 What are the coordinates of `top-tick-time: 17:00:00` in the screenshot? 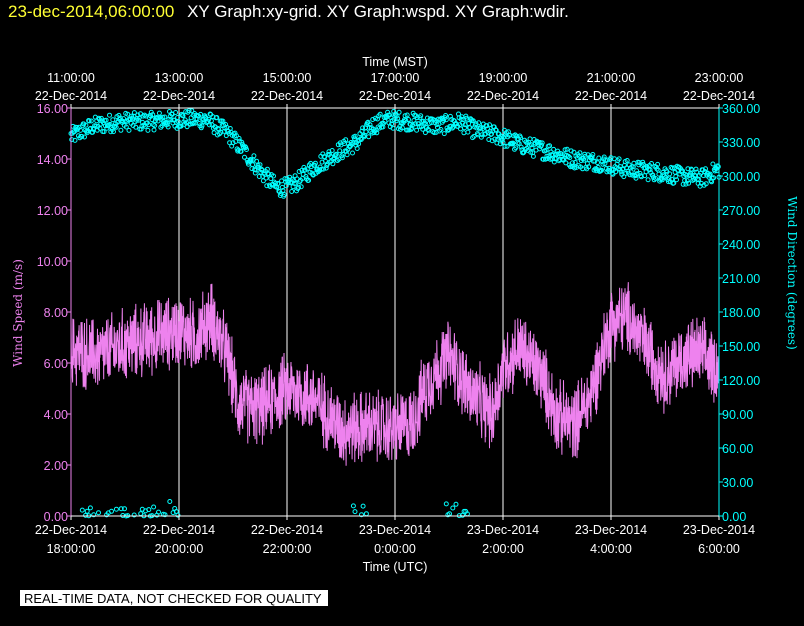 It's located at (395, 78).